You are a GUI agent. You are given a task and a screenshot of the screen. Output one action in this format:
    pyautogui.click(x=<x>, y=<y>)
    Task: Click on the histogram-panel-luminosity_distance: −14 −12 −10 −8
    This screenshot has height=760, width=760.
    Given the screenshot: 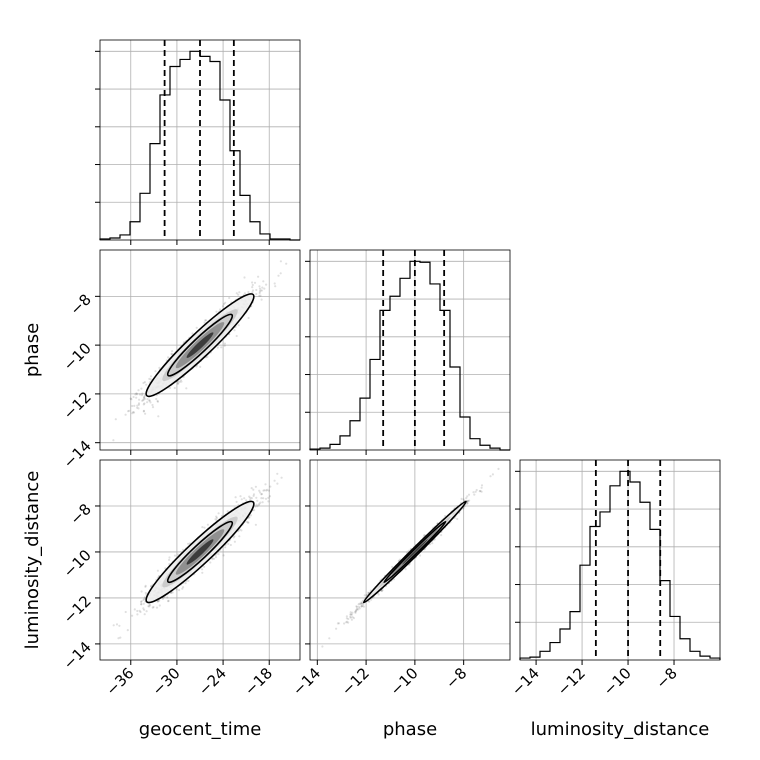 What is the action you would take?
    pyautogui.click(x=614, y=579)
    